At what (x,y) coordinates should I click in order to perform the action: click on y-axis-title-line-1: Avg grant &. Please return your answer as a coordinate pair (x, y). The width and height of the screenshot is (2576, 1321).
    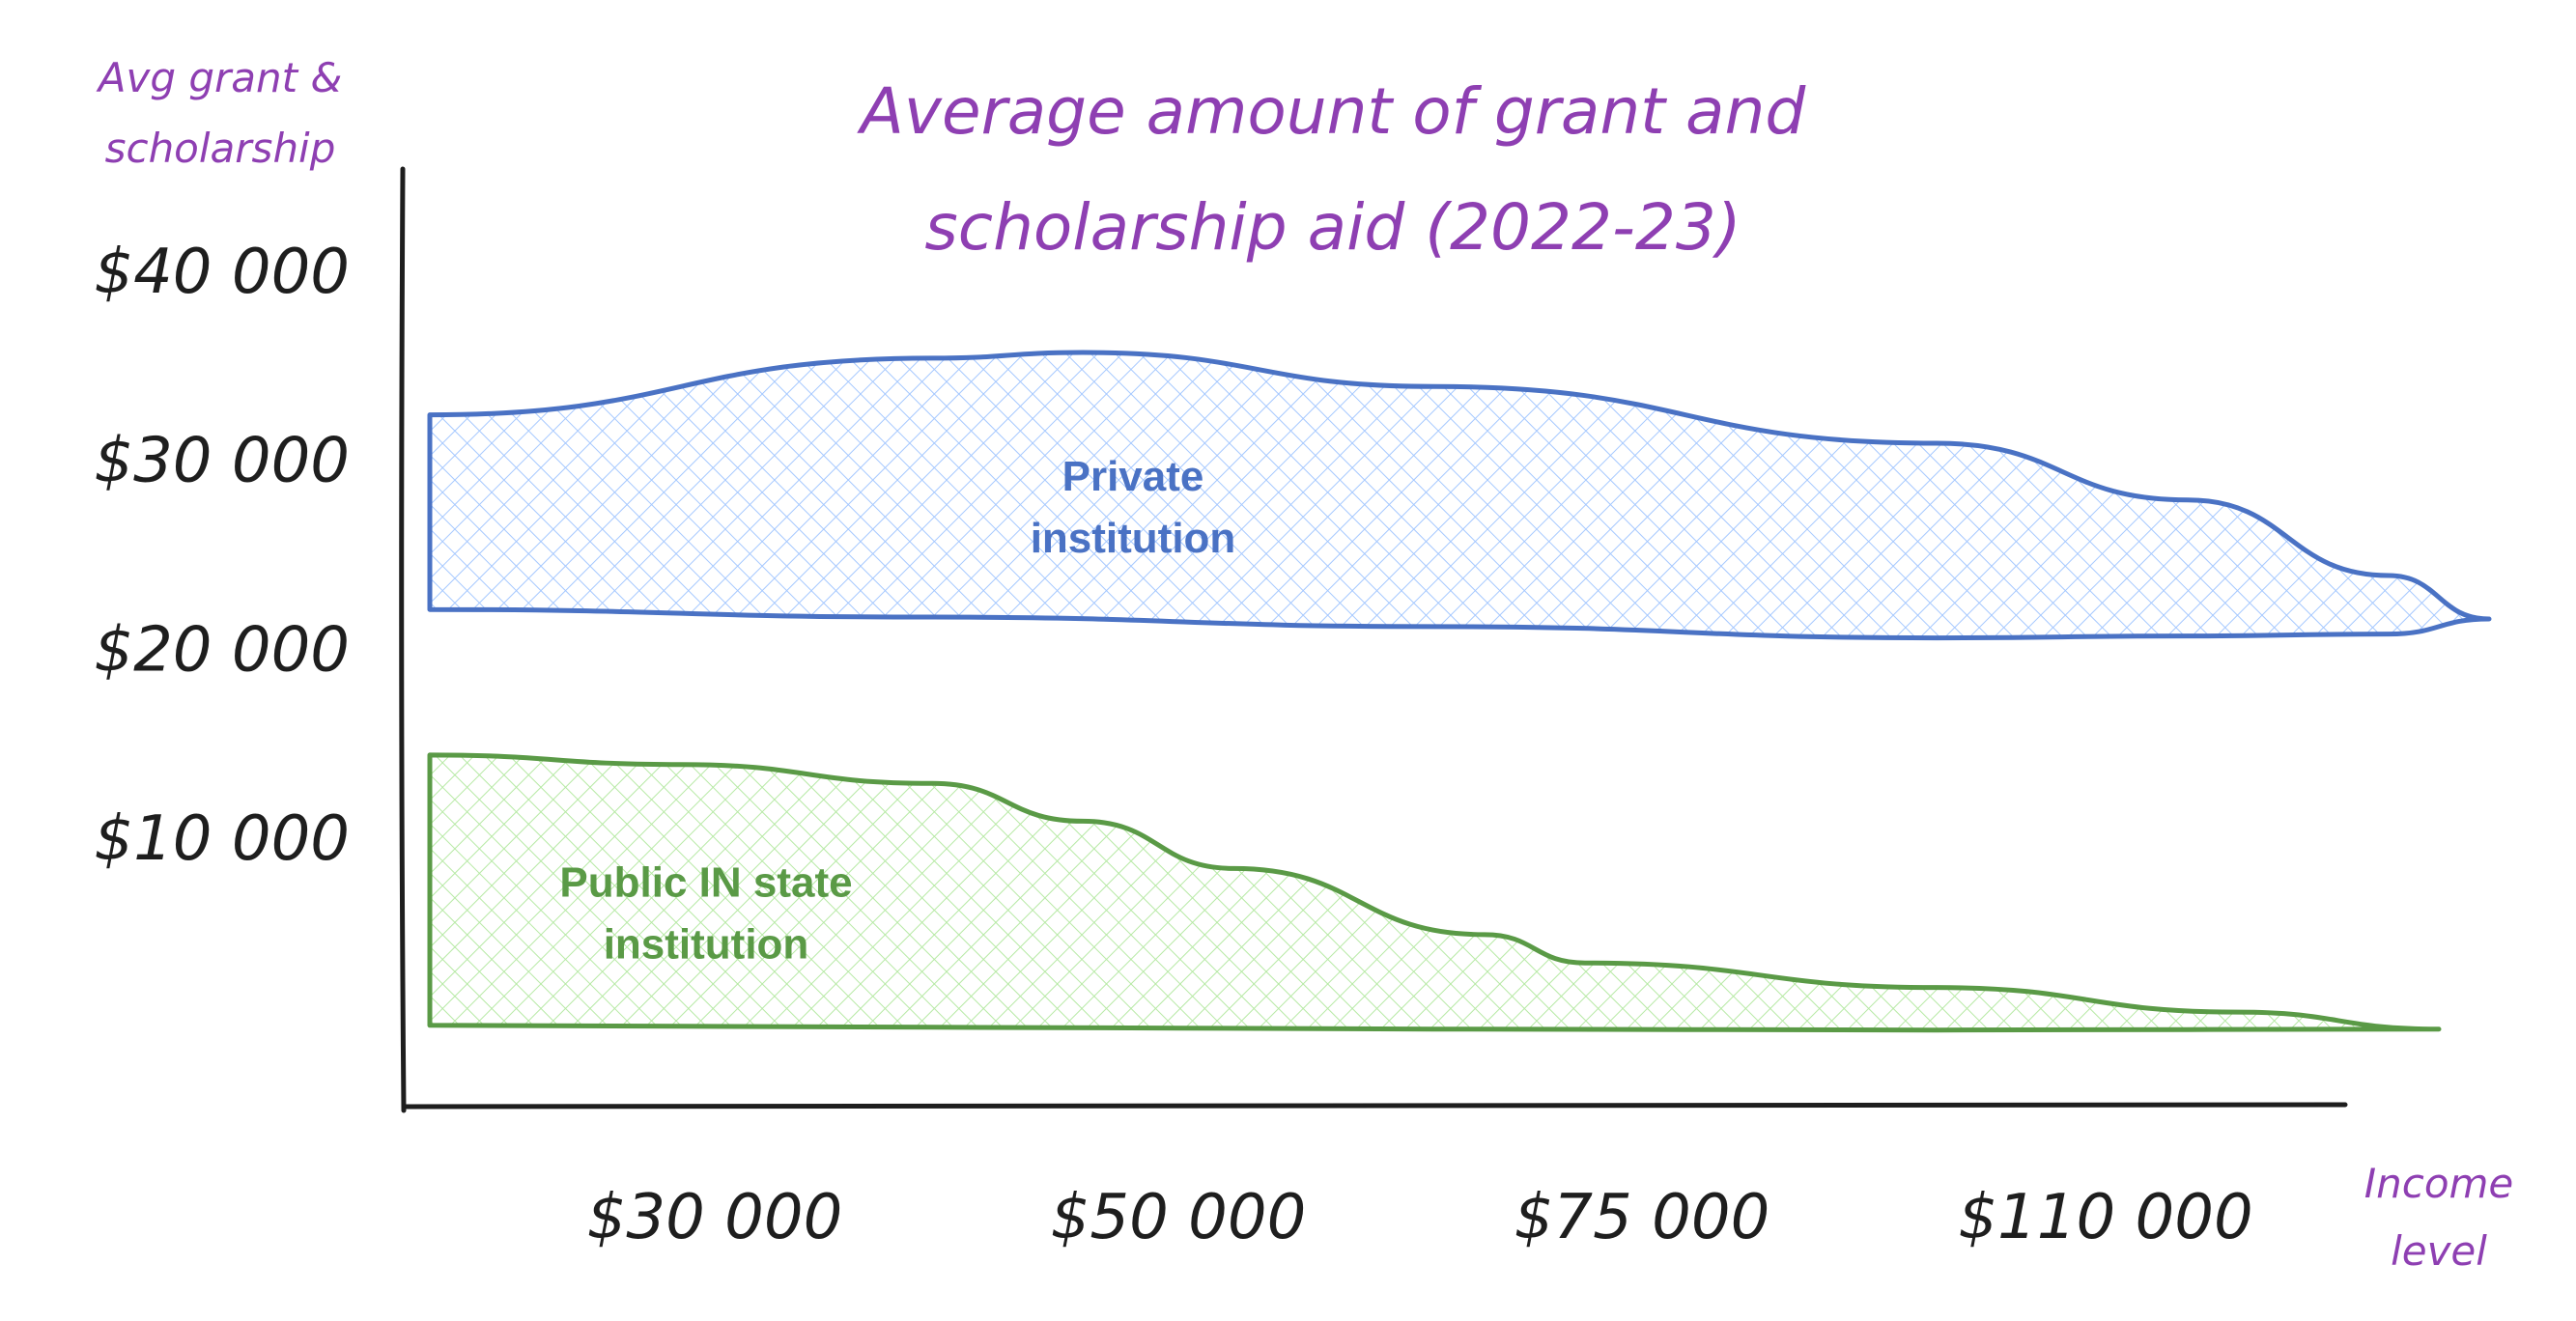
    Looking at the image, I should click on (219, 77).